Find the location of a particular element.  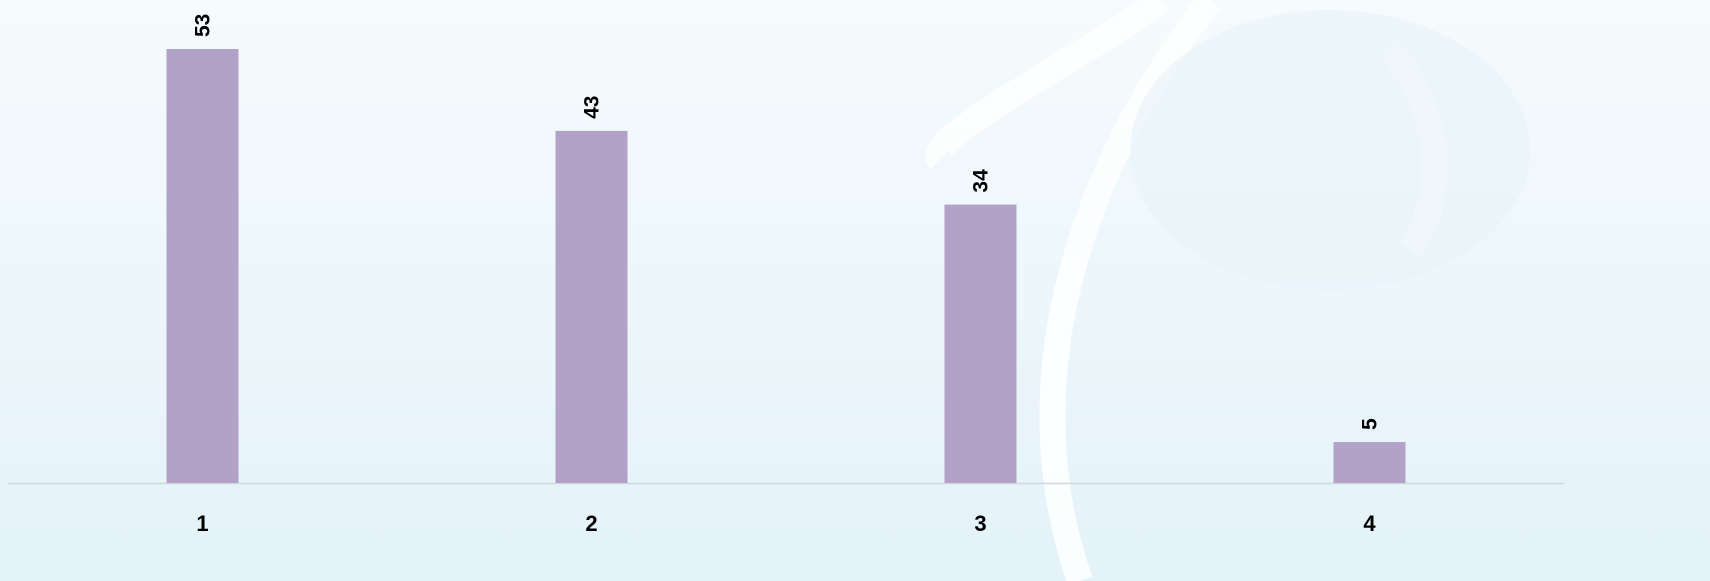

data-label: 34 is located at coordinates (981, 181).